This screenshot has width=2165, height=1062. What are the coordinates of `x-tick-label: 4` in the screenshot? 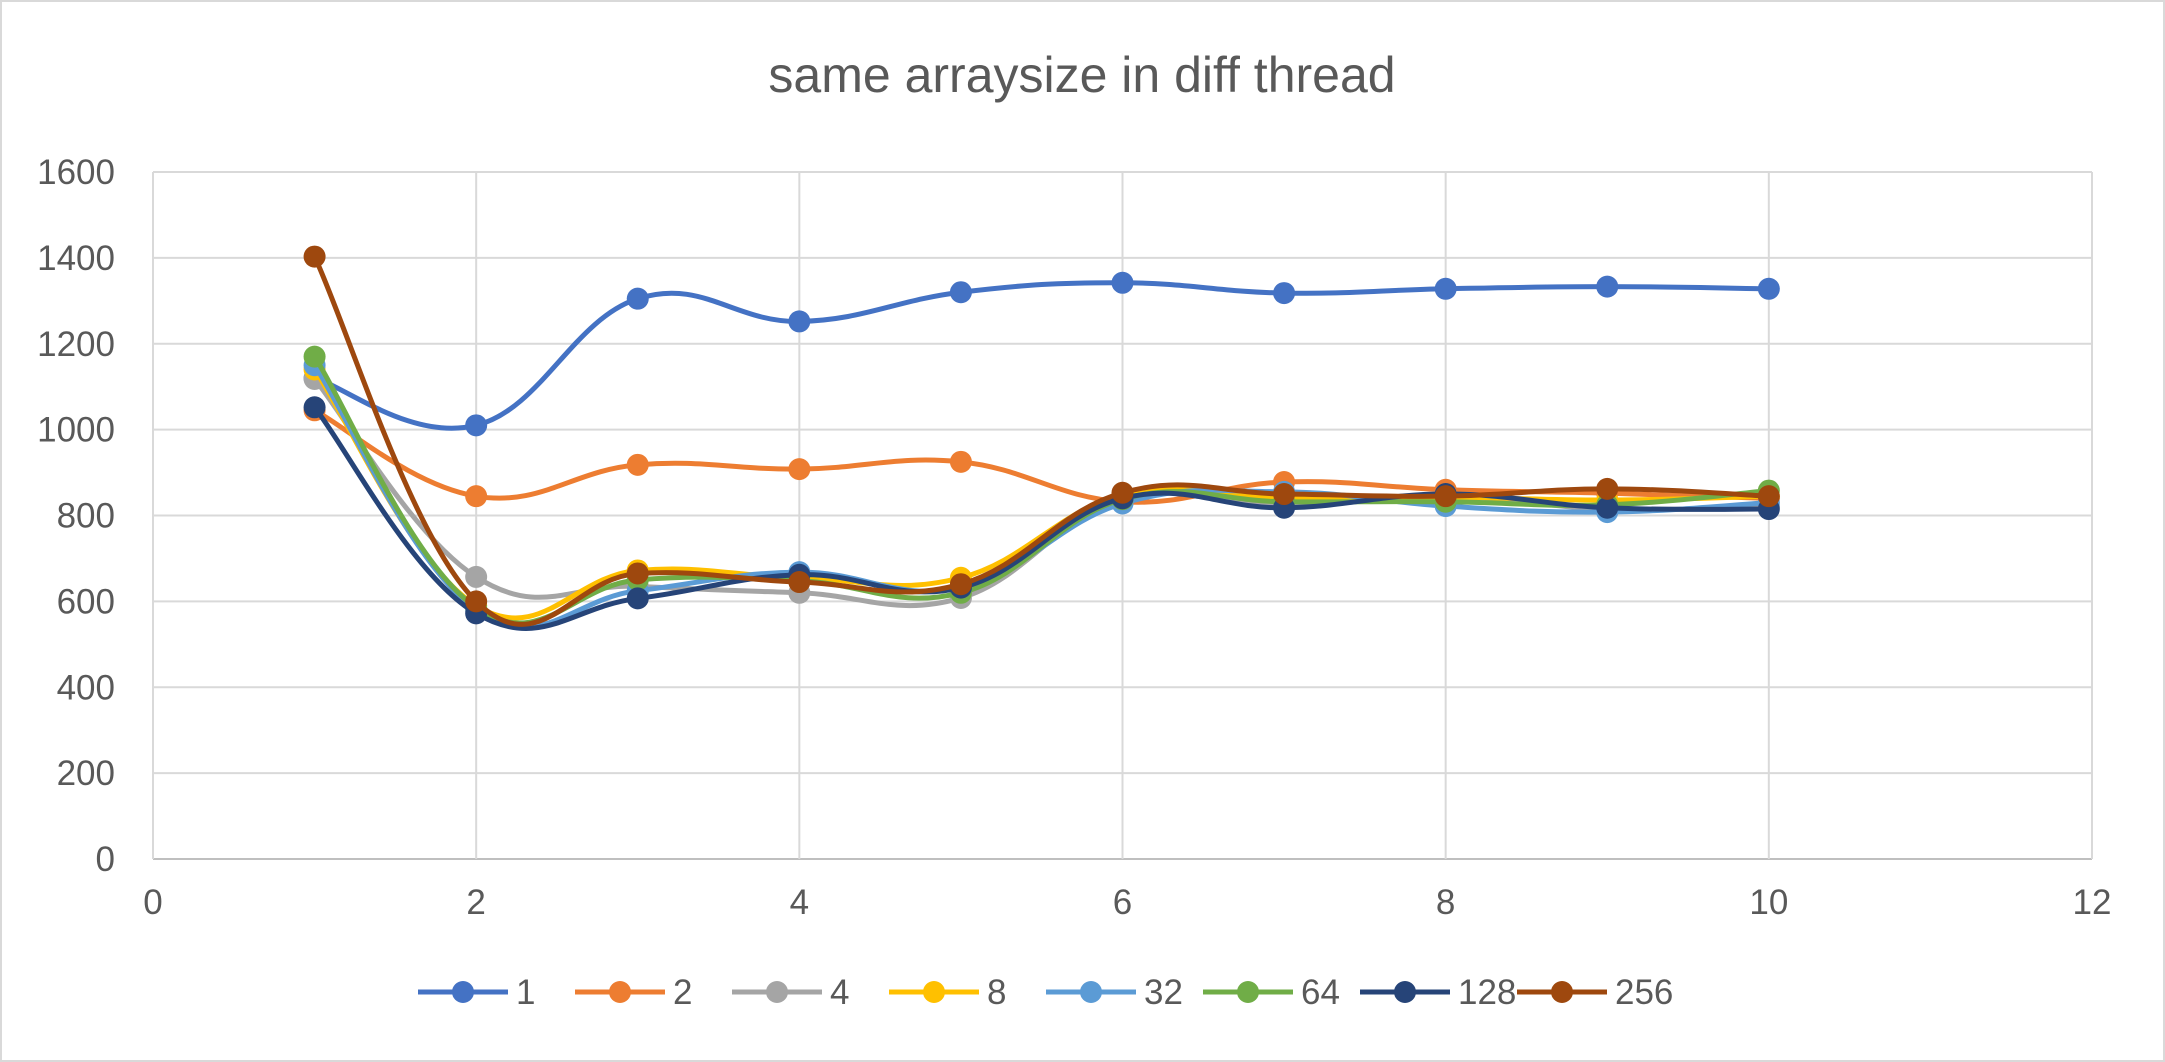 It's located at (799, 902).